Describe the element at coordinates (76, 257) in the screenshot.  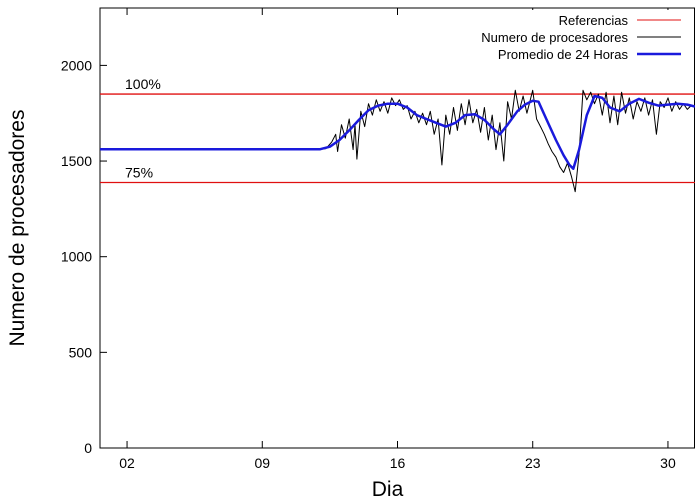
I see `y-tick-label: 1000` at that location.